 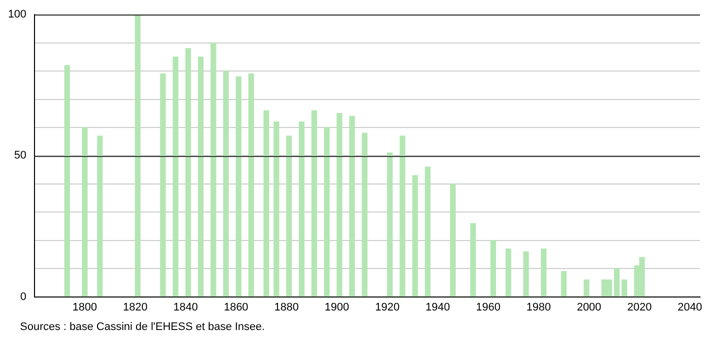 I want to click on x-tick-label: 1800, so click(x=85, y=307).